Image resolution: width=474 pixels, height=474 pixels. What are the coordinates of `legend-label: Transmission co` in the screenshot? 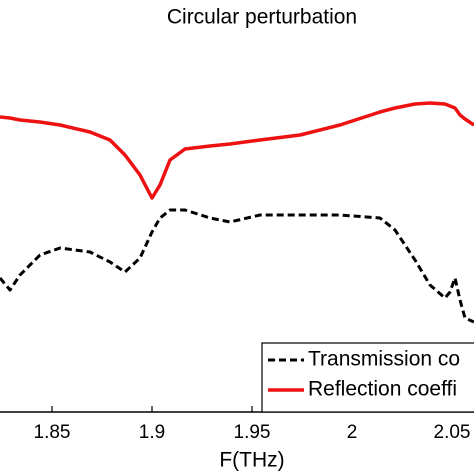 It's located at (384, 359).